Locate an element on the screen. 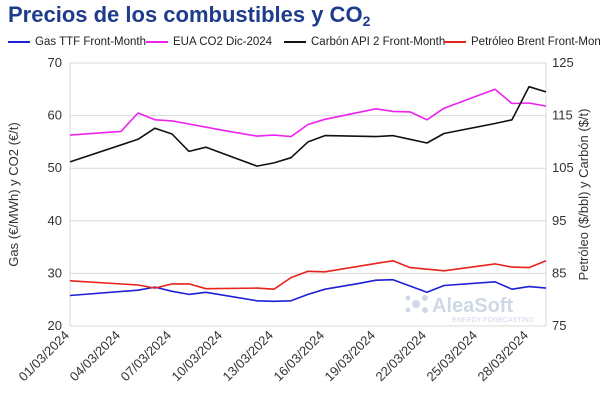 This screenshot has height=416, width=600. aleasoft-watermark: AleaSoft ENERGY FORECASTING is located at coordinates (469, 309).